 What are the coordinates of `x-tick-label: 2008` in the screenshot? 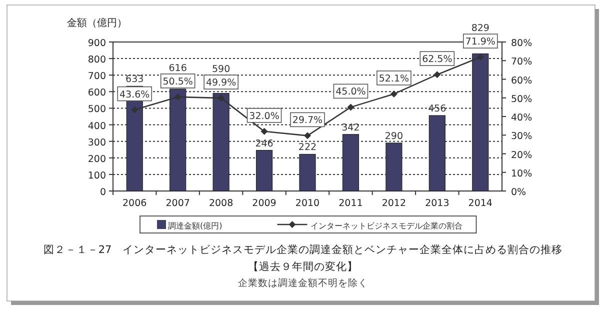 It's located at (221, 203).